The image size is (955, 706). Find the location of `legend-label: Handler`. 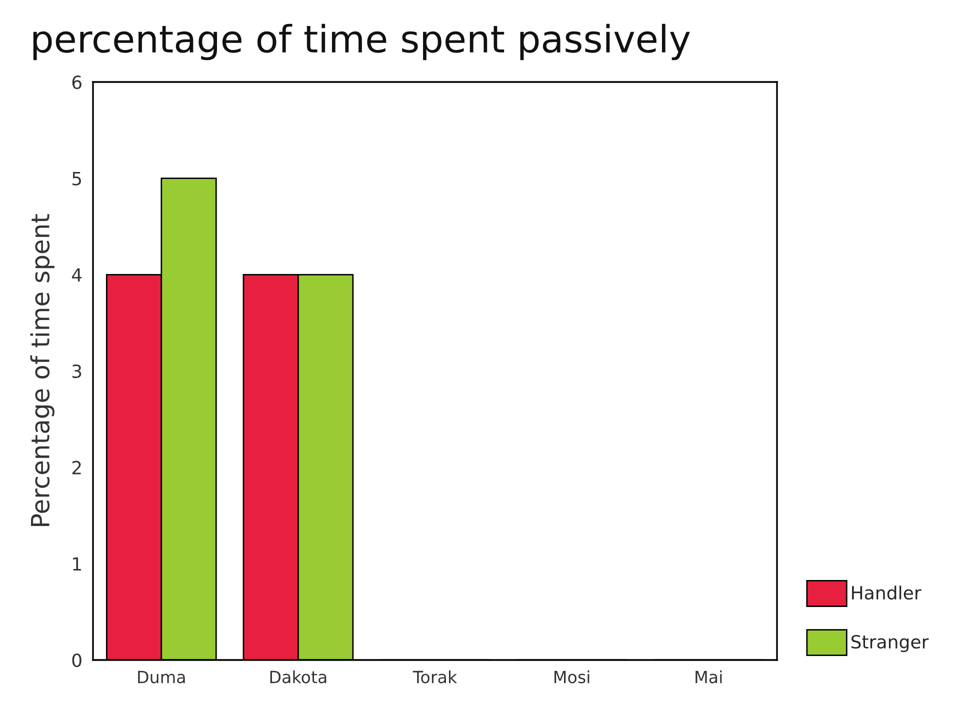

legend-label: Handler is located at coordinates (887, 593).